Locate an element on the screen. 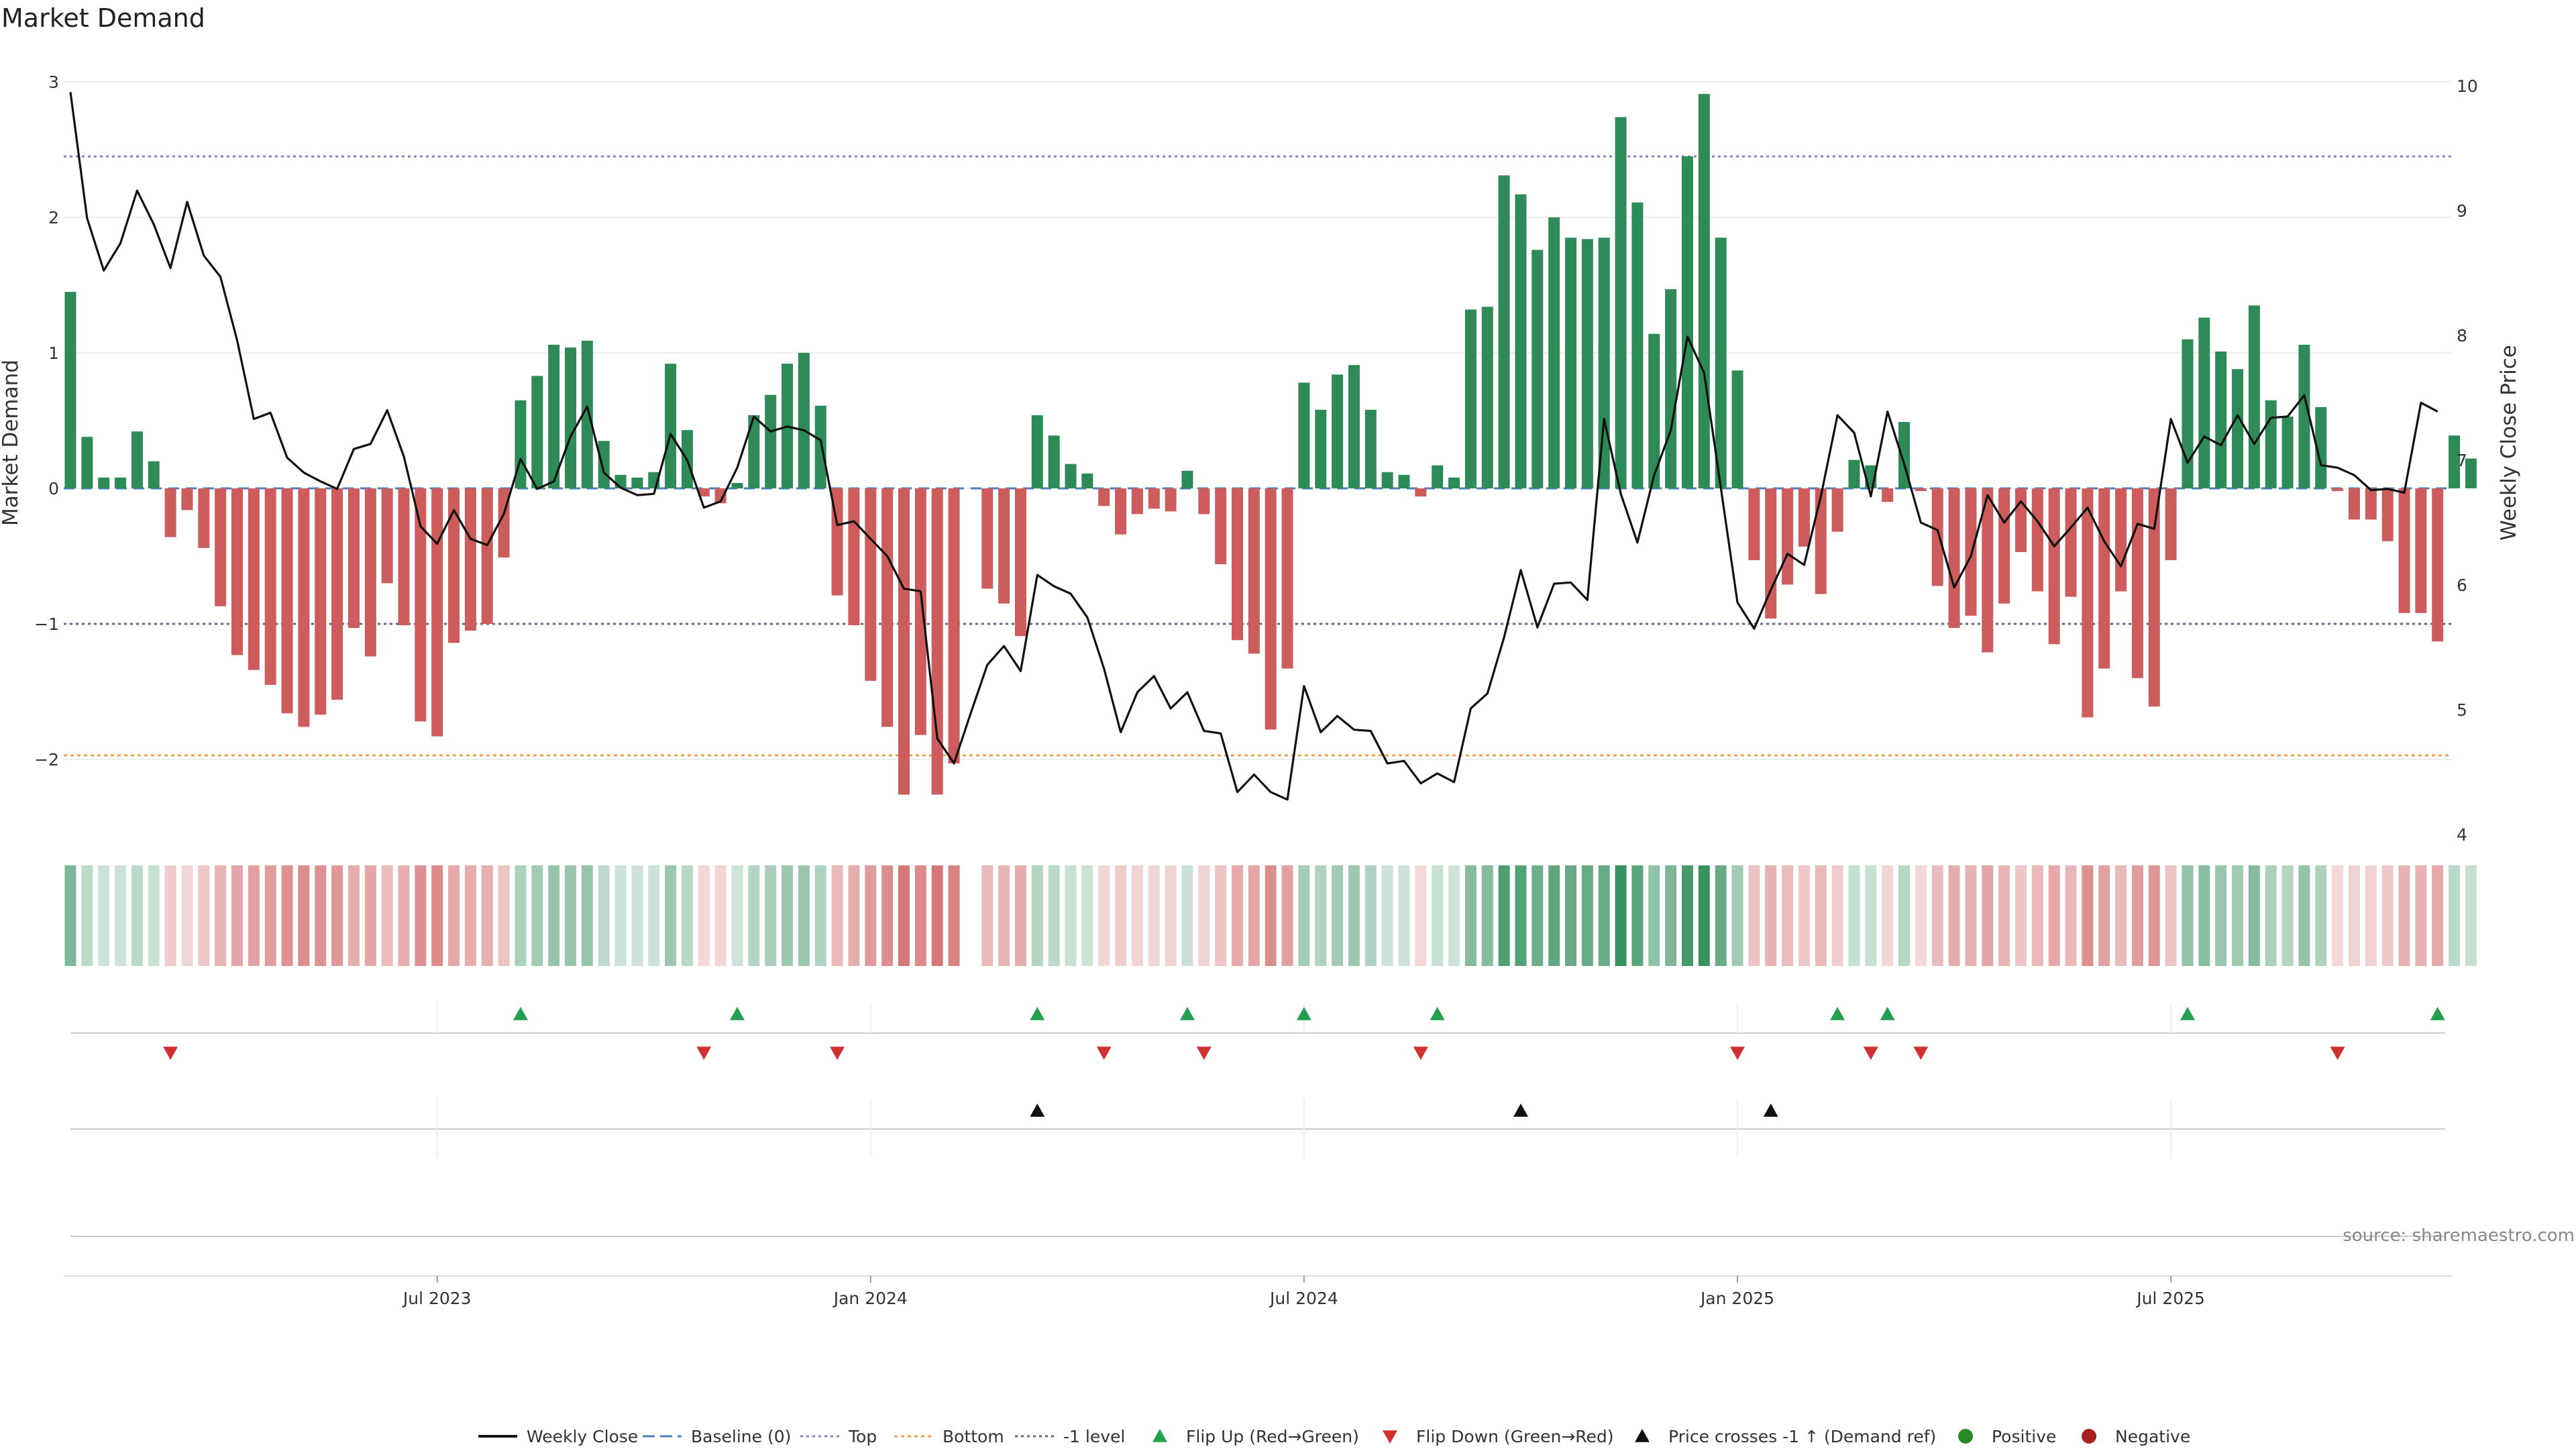 The height and width of the screenshot is (1449, 2576). demand-heatmap-strip is located at coordinates (1270, 915).